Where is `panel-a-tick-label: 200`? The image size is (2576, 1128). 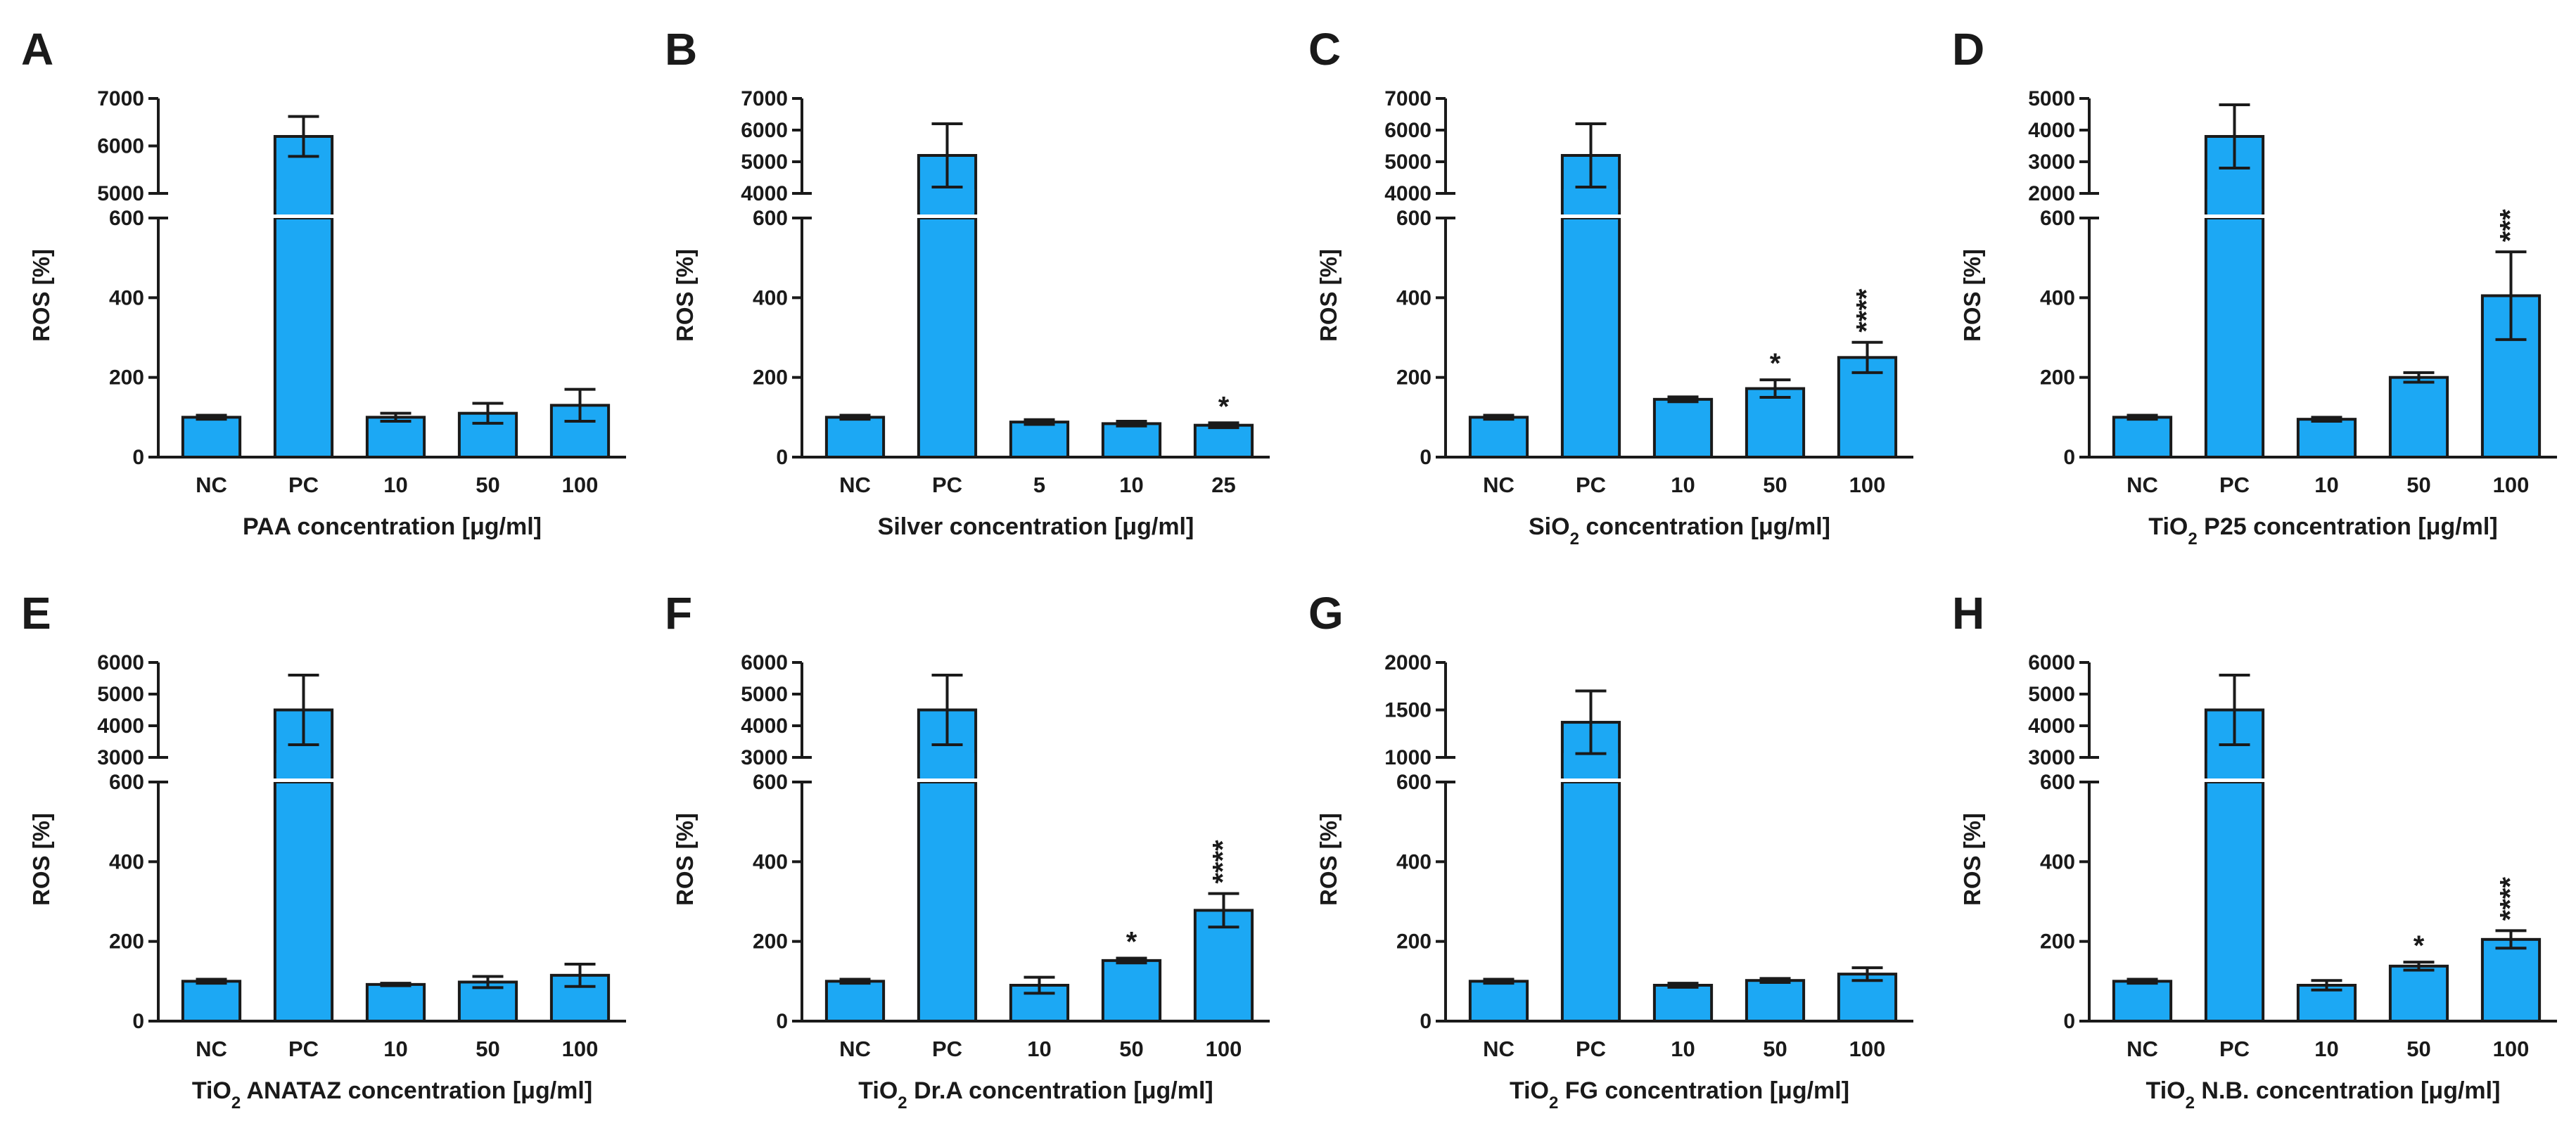 panel-a-tick-label: 200 is located at coordinates (126, 378).